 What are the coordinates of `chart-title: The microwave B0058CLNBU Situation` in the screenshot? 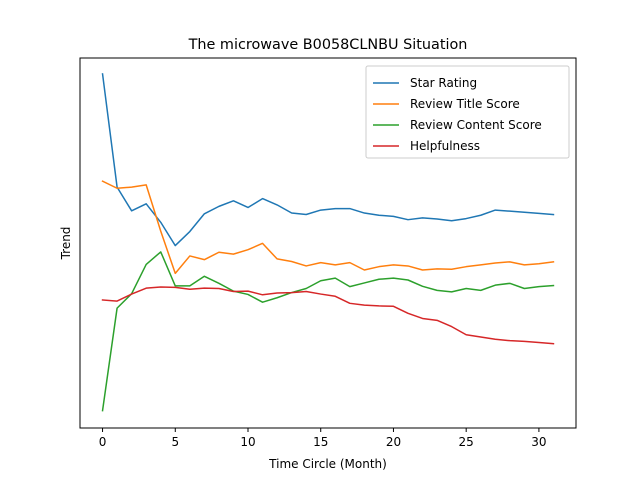 It's located at (328, 45).